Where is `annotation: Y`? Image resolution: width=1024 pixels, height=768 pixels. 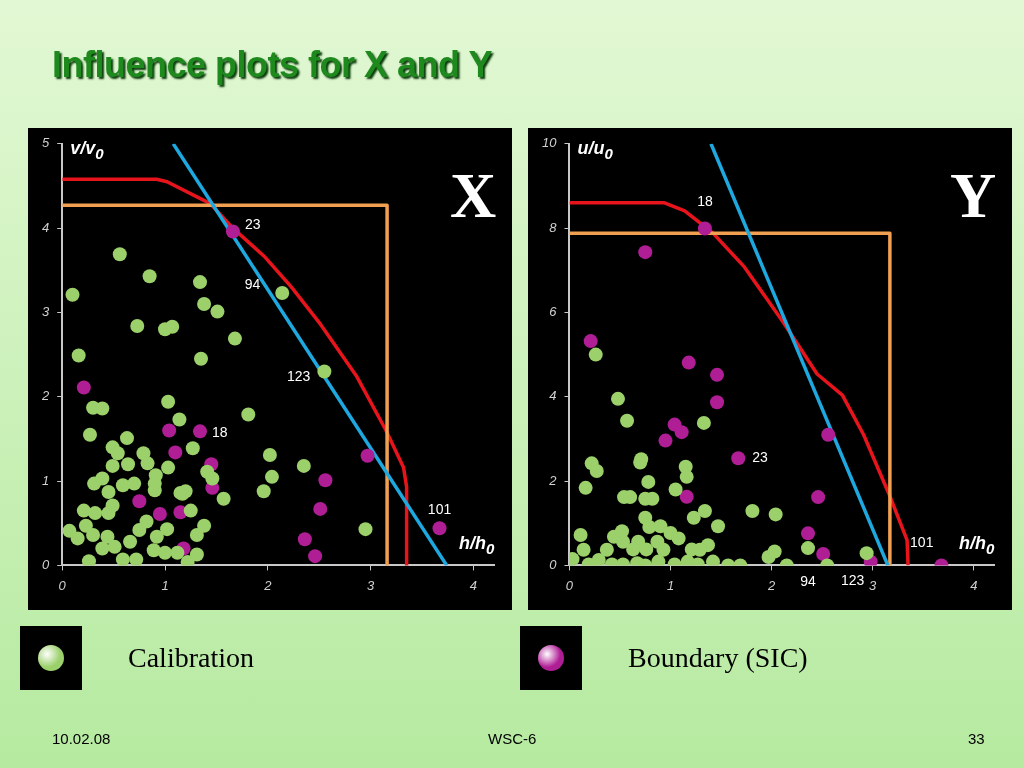 annotation: Y is located at coordinates (973, 195).